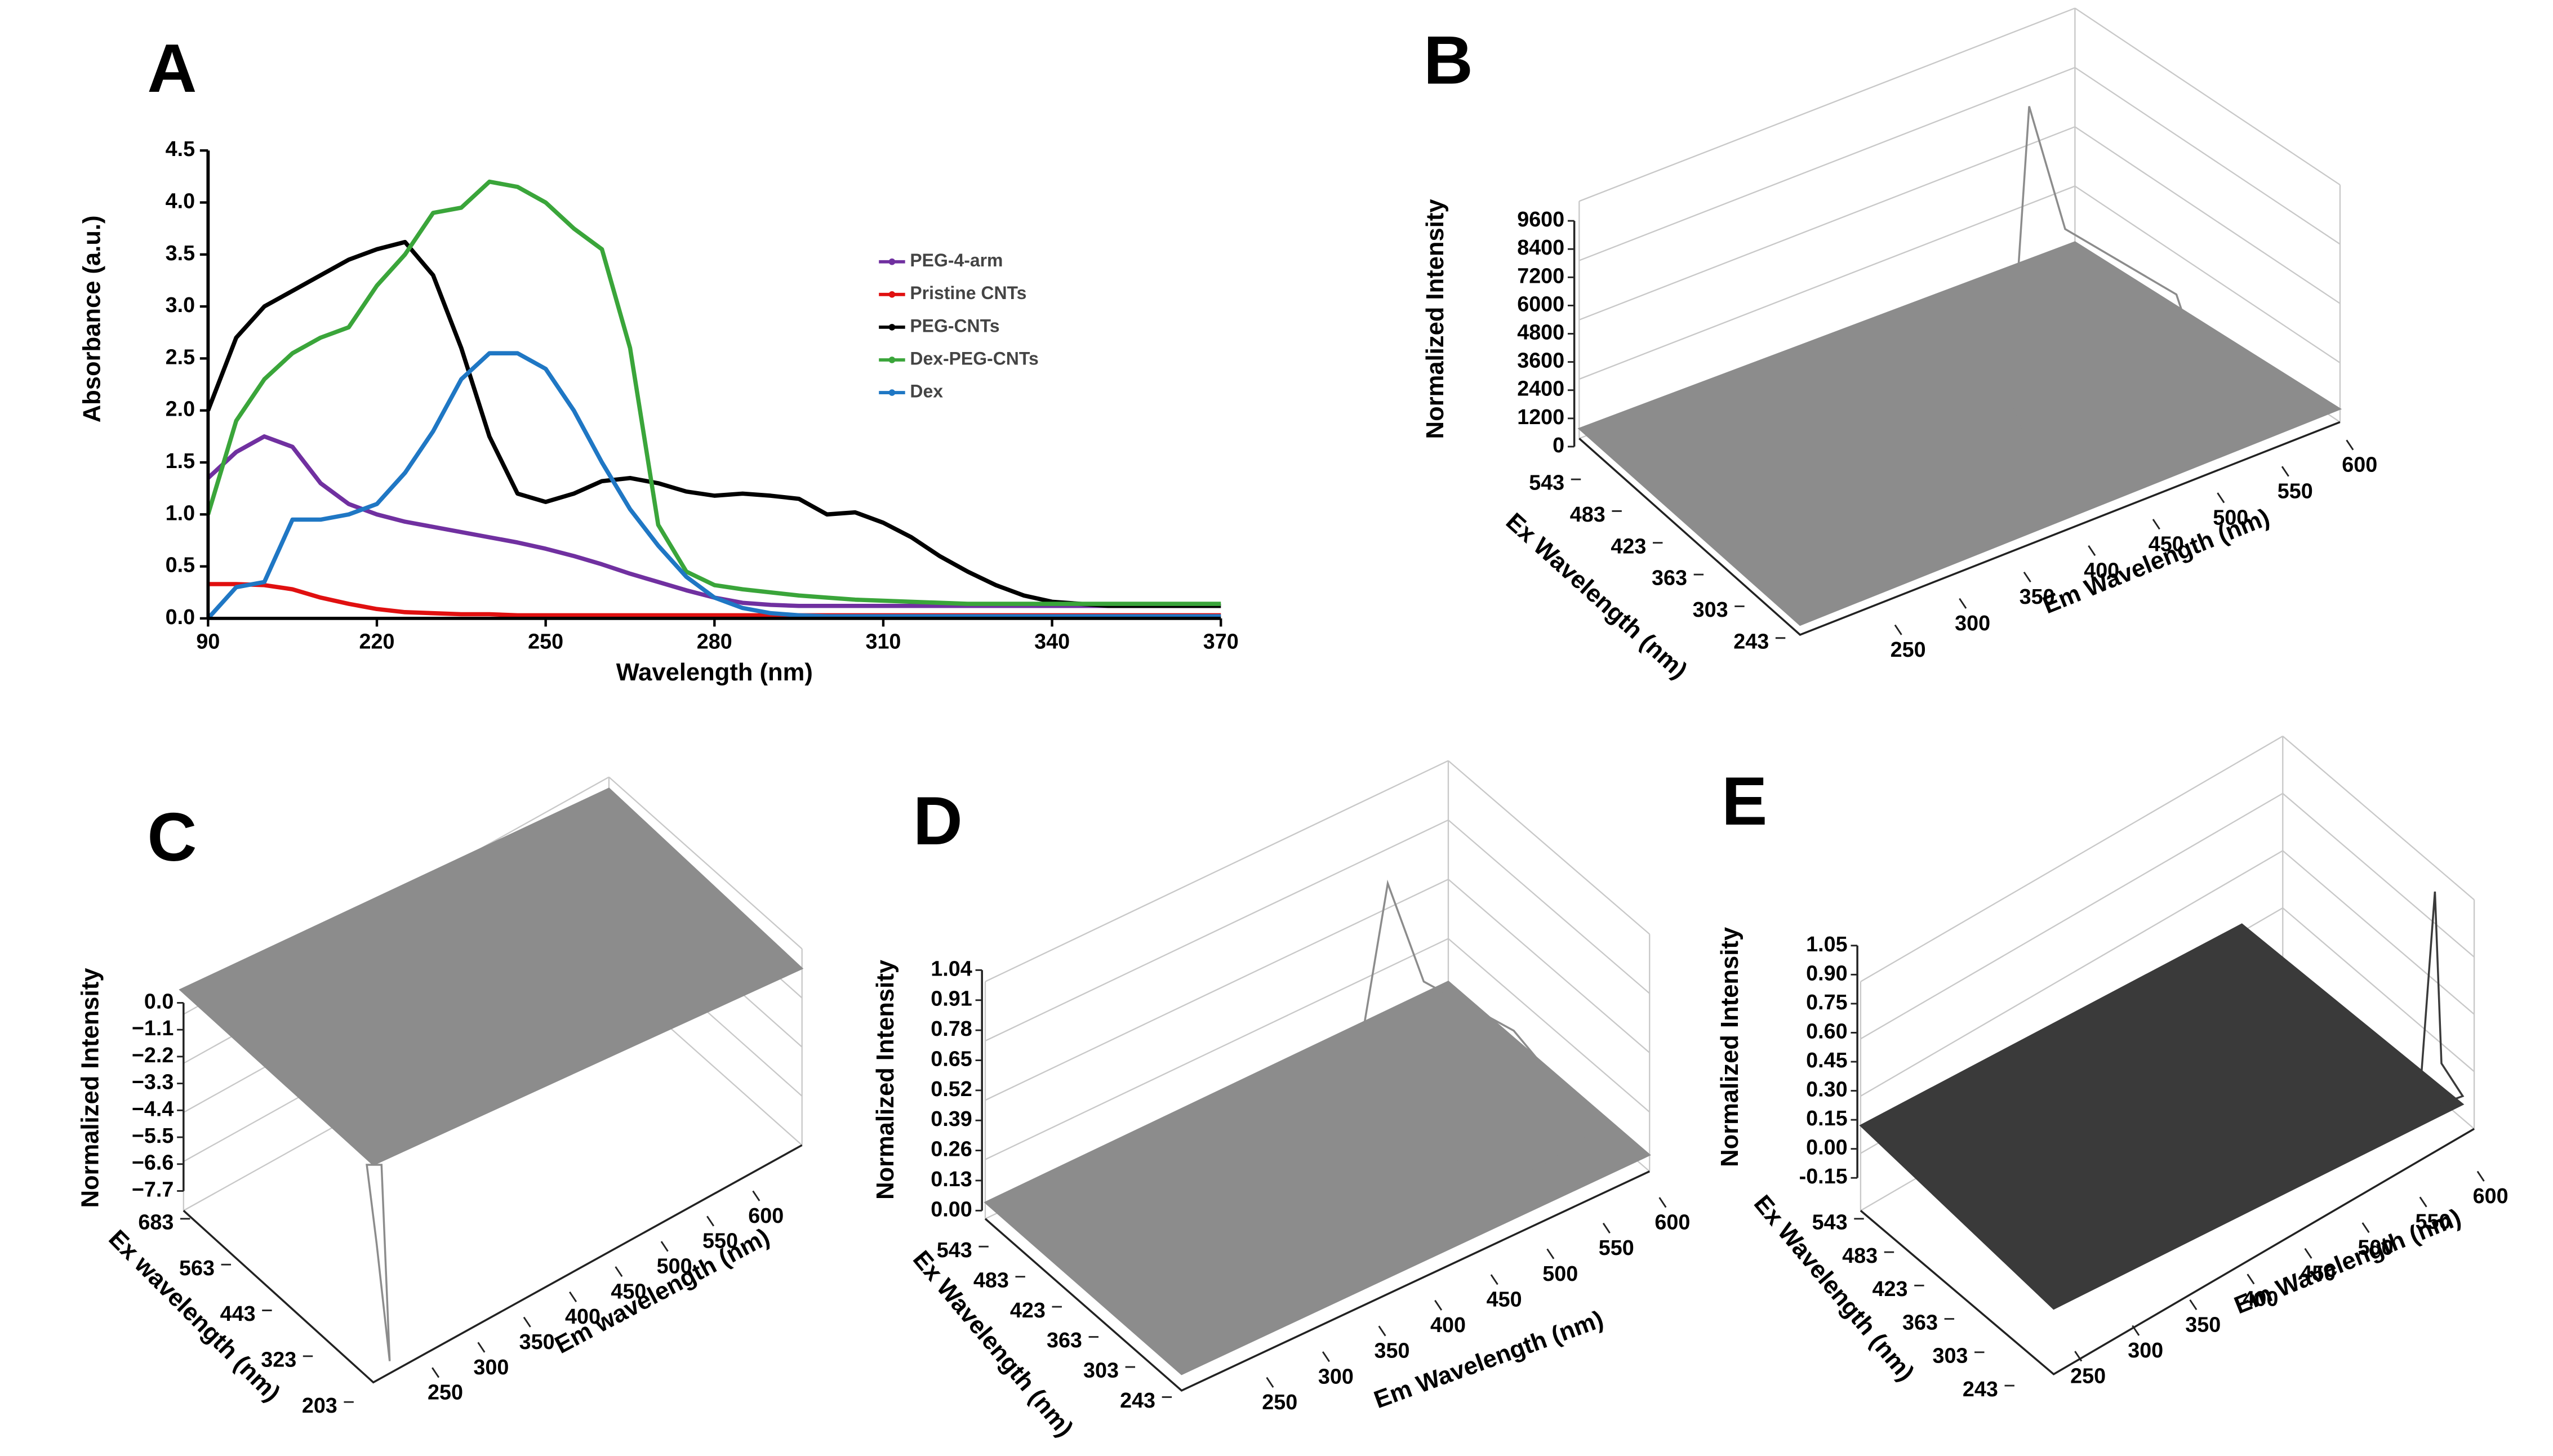  Describe the element at coordinates (1028, 1310) in the screenshot. I see `ex-tick-label: 423` at that location.